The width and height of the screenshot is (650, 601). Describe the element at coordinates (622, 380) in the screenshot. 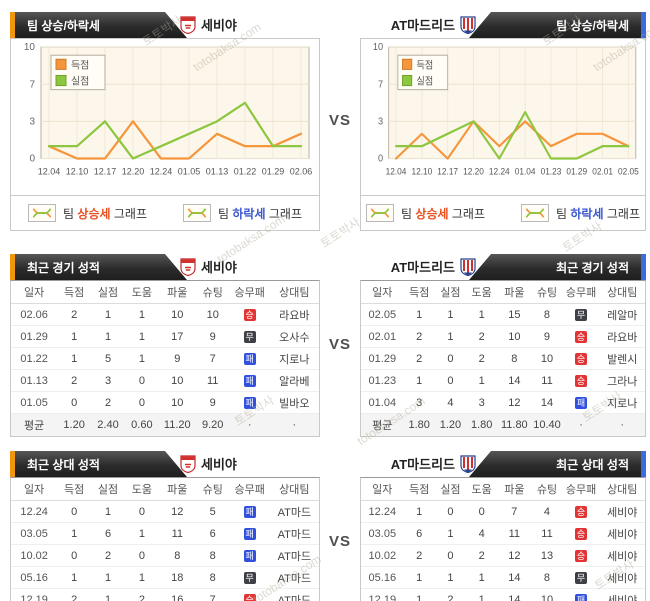

I see `opponent-name: 그라나` at that location.